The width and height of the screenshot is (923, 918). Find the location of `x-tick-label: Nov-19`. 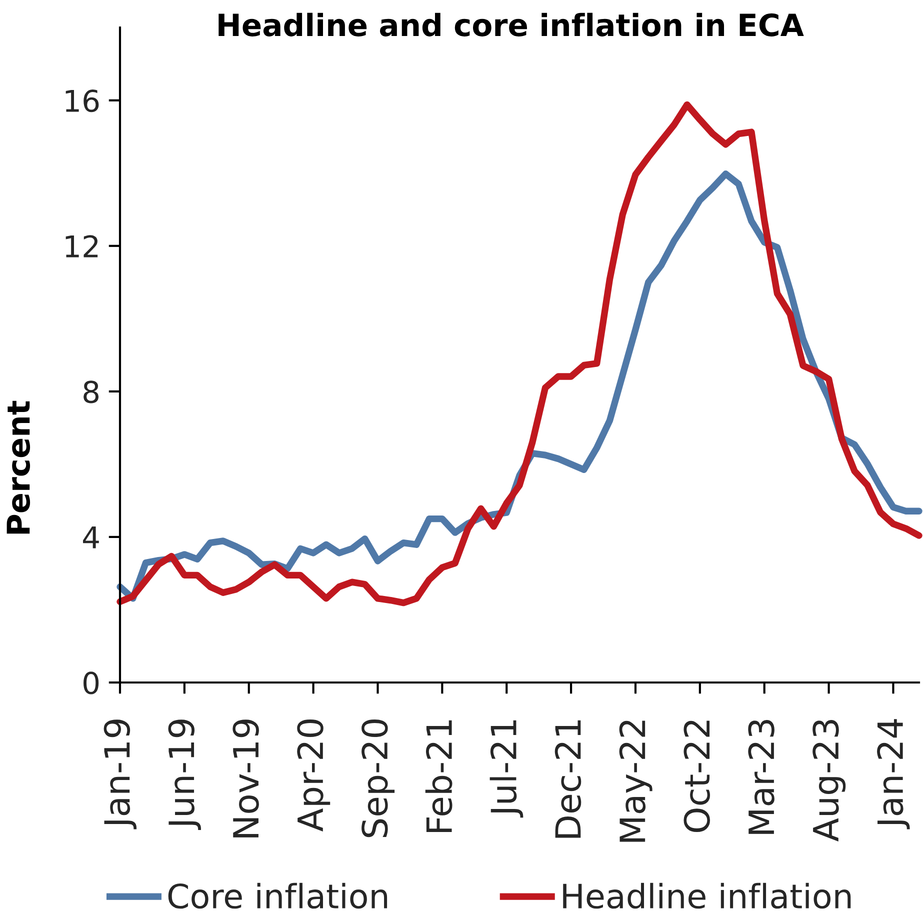

x-tick-label: Nov-19 is located at coordinates (245, 779).